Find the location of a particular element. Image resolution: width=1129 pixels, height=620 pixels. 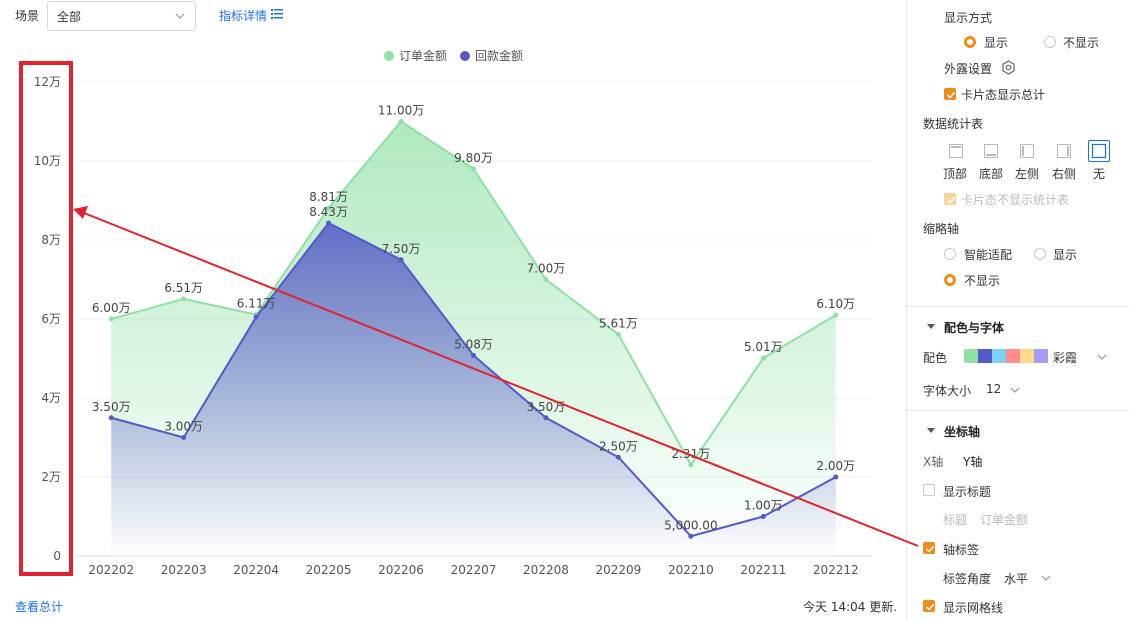

position-none-icon is located at coordinates (1099, 151).